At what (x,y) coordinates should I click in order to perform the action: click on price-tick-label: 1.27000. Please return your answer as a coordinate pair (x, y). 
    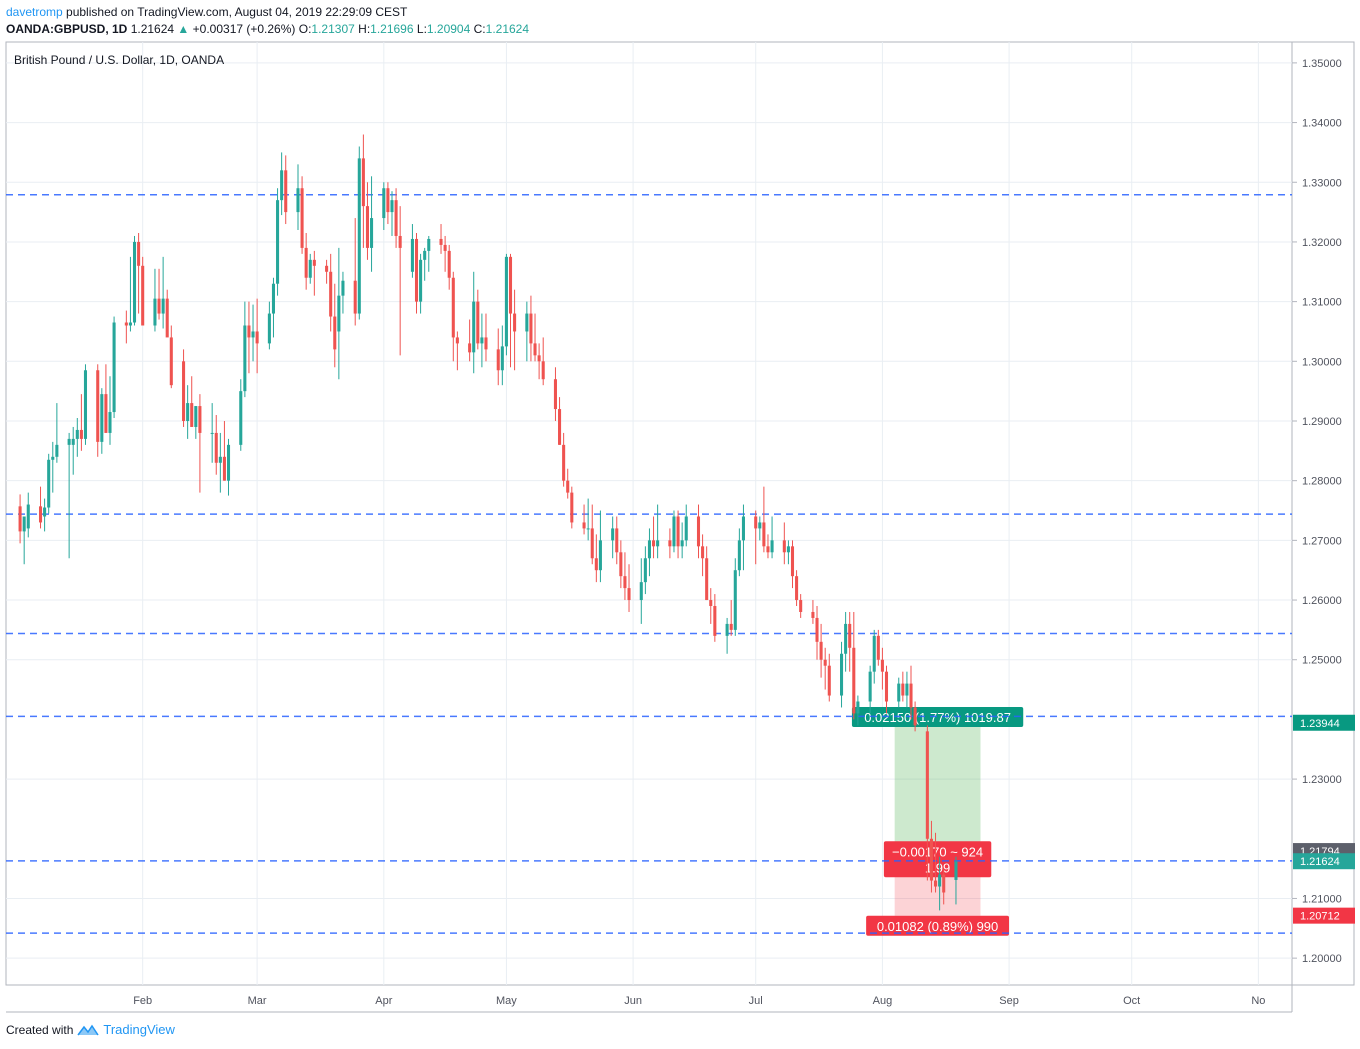
    Looking at the image, I should click on (1322, 541).